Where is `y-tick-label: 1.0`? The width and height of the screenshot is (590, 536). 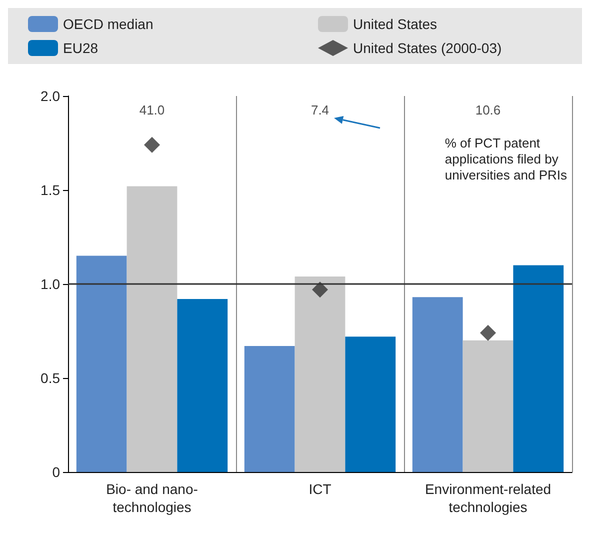 y-tick-label: 1.0 is located at coordinates (50, 284).